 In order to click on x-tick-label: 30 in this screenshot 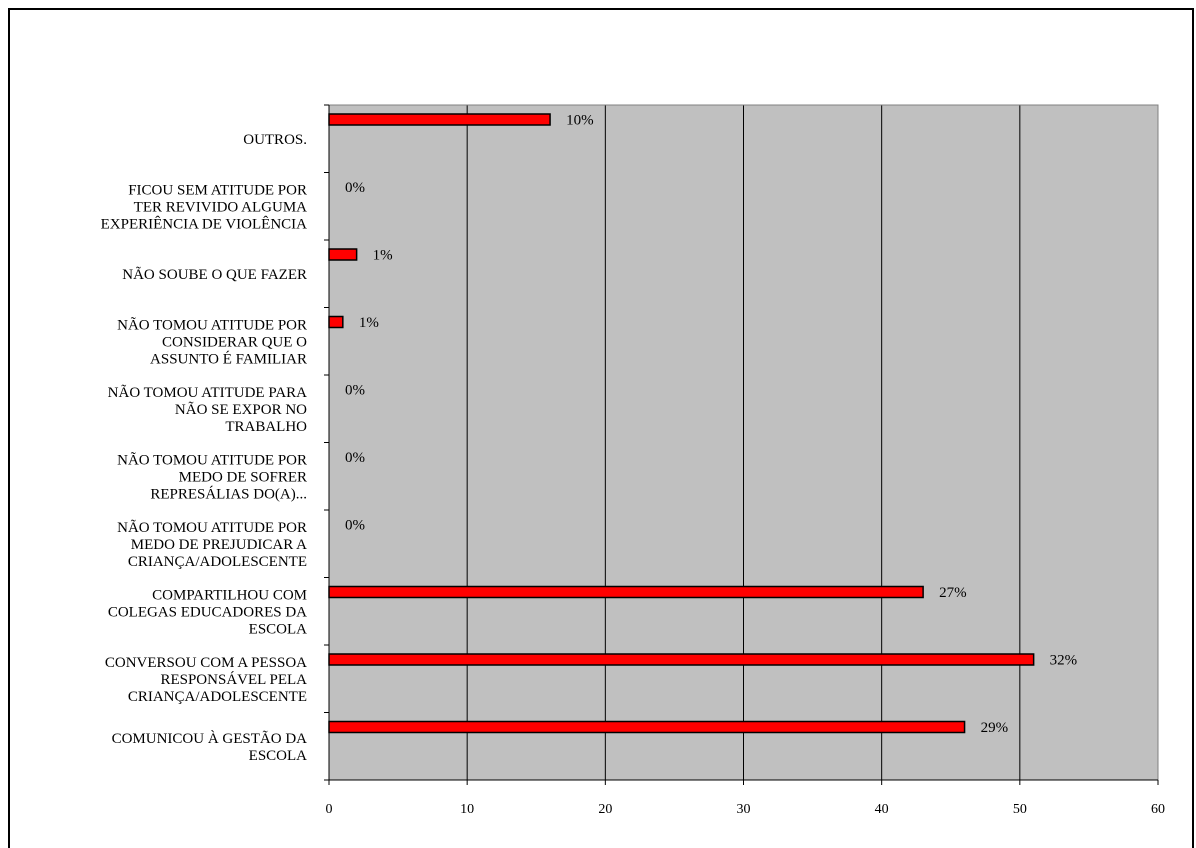, I will do `click(744, 809)`.